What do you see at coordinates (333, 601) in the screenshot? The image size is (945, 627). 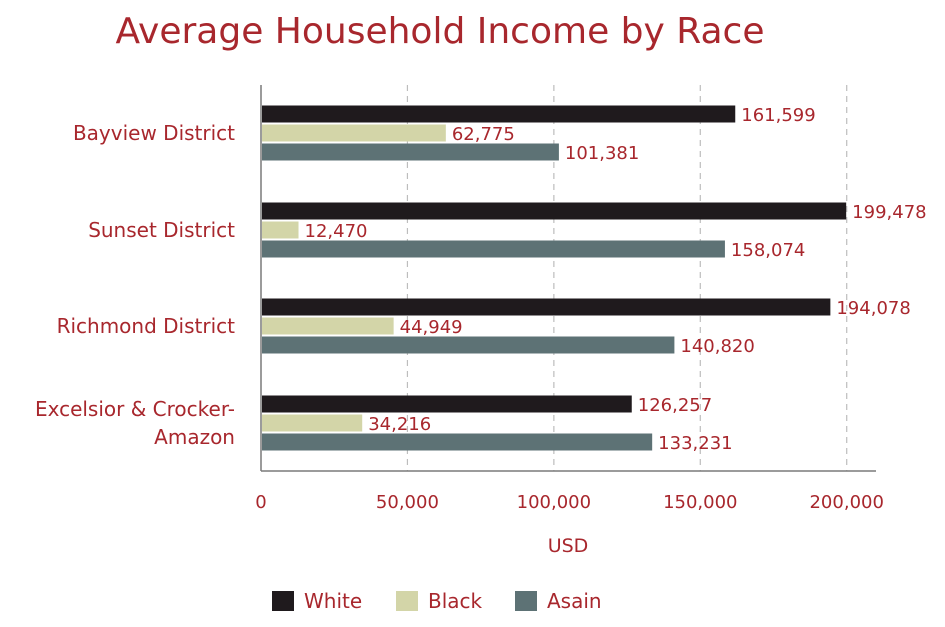 I see `legend-label: White` at bounding box center [333, 601].